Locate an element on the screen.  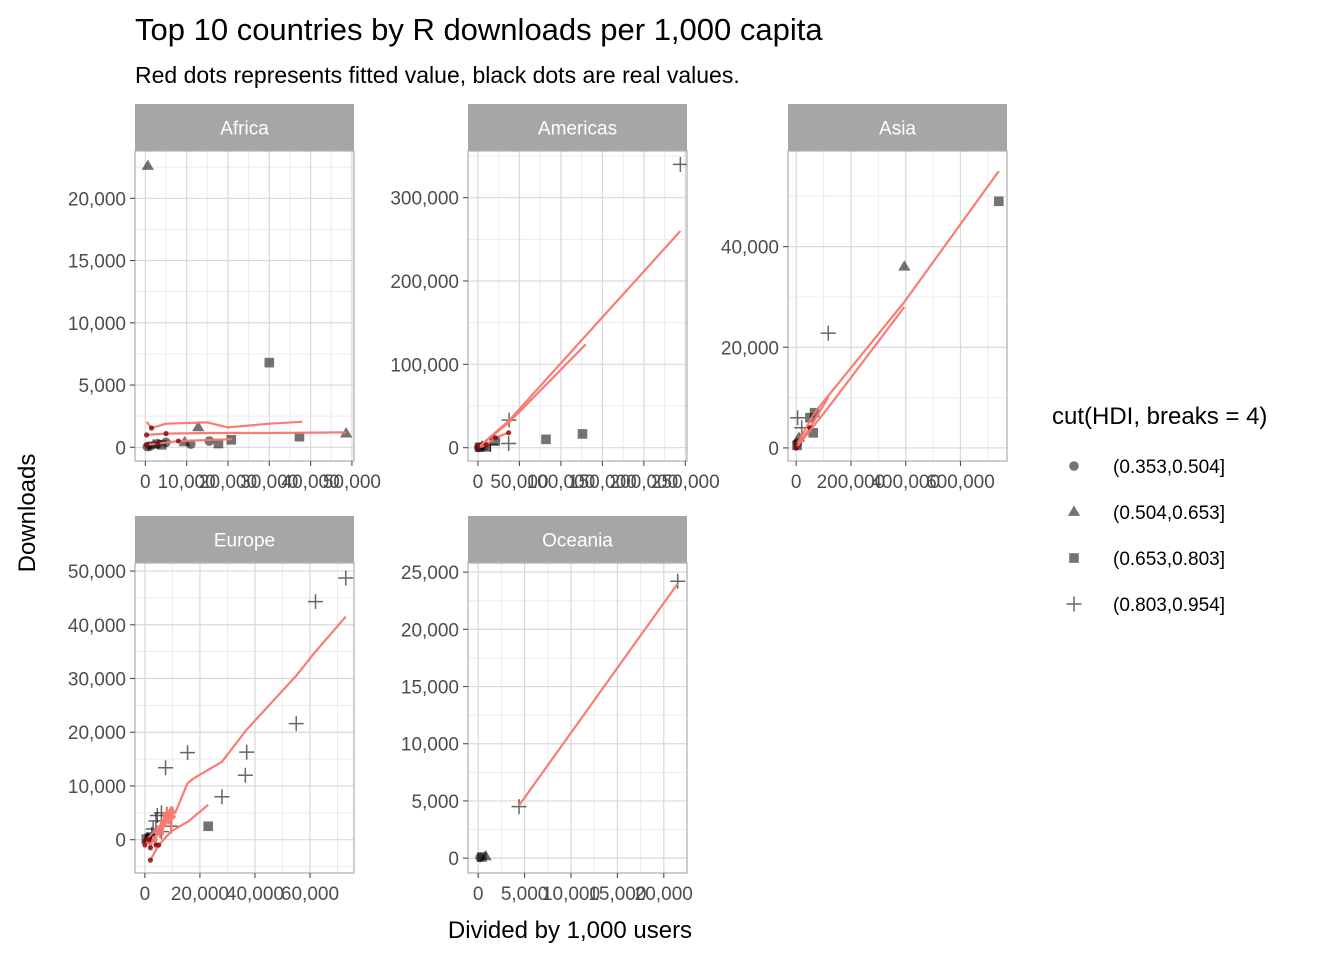
x-tick-label: 600,000 is located at coordinates (960, 482).